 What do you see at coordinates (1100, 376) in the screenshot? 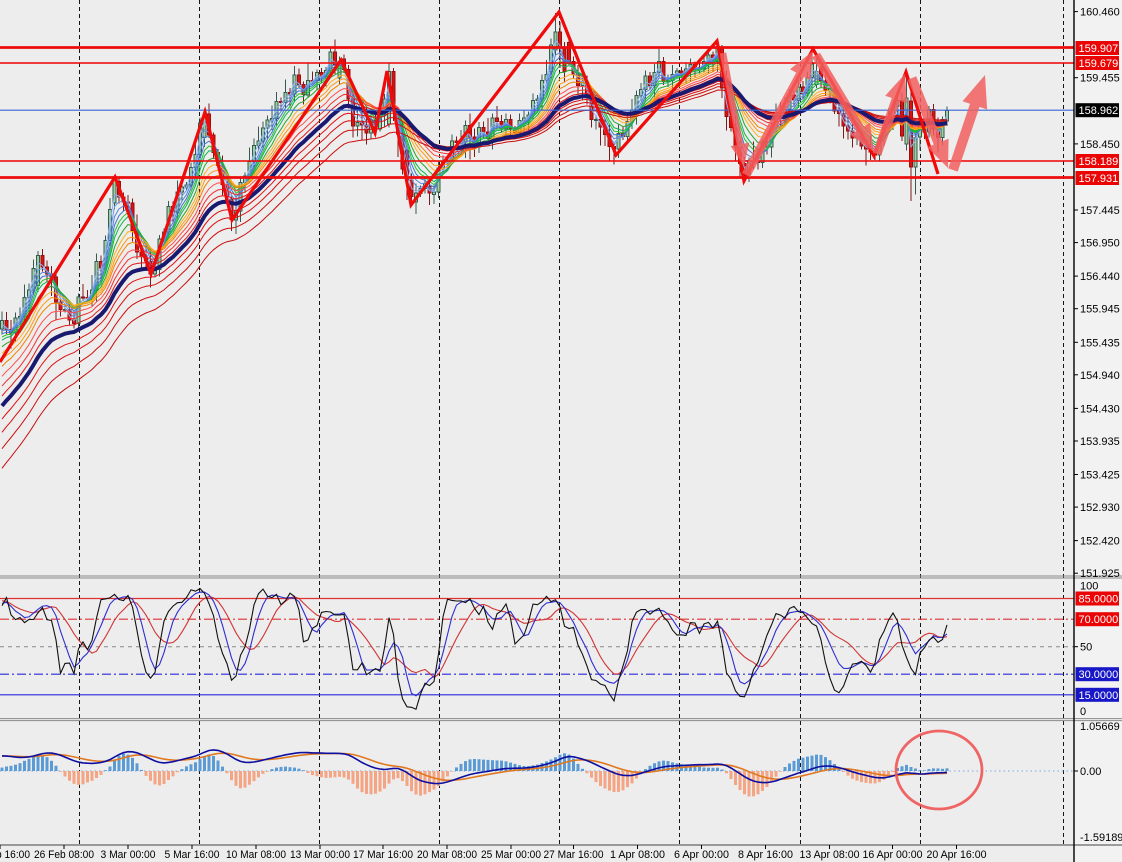
I see `svg-text: 154.940` at bounding box center [1100, 376].